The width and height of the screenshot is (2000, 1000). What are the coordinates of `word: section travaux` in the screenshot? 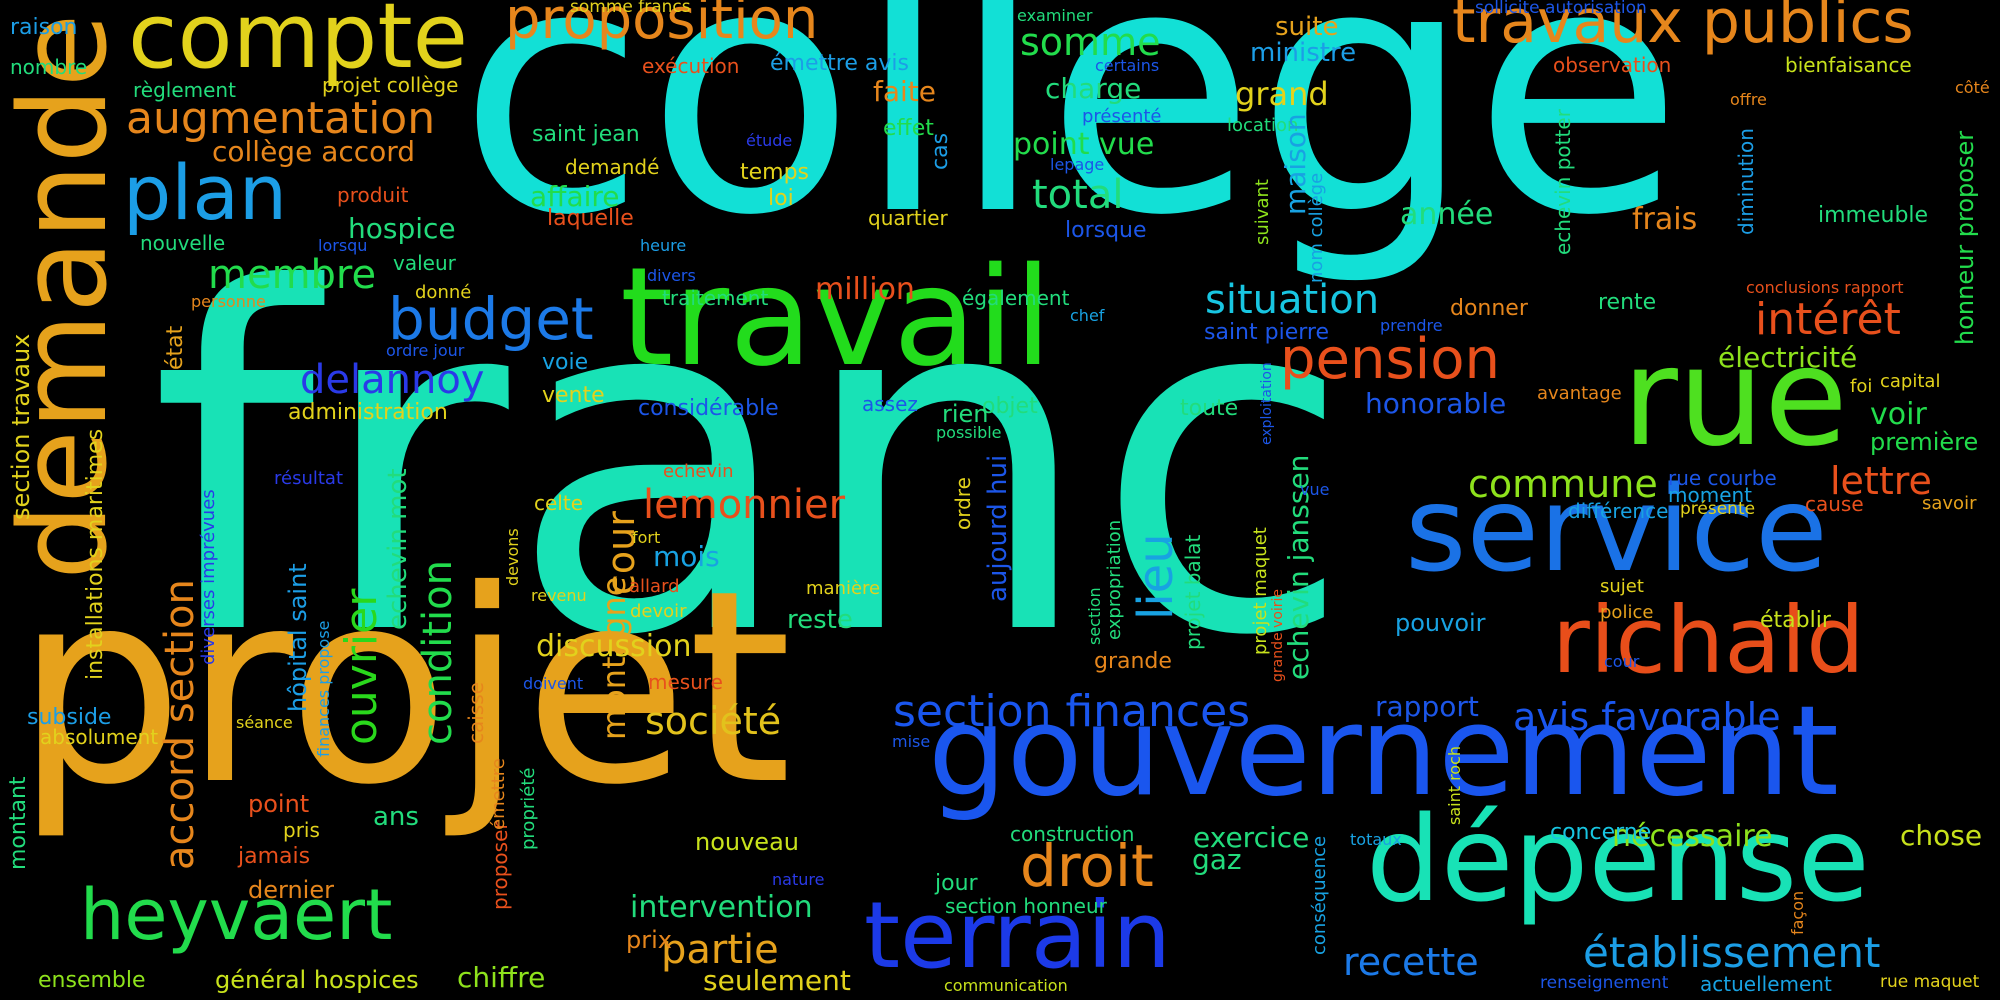 It's located at (21, 426).